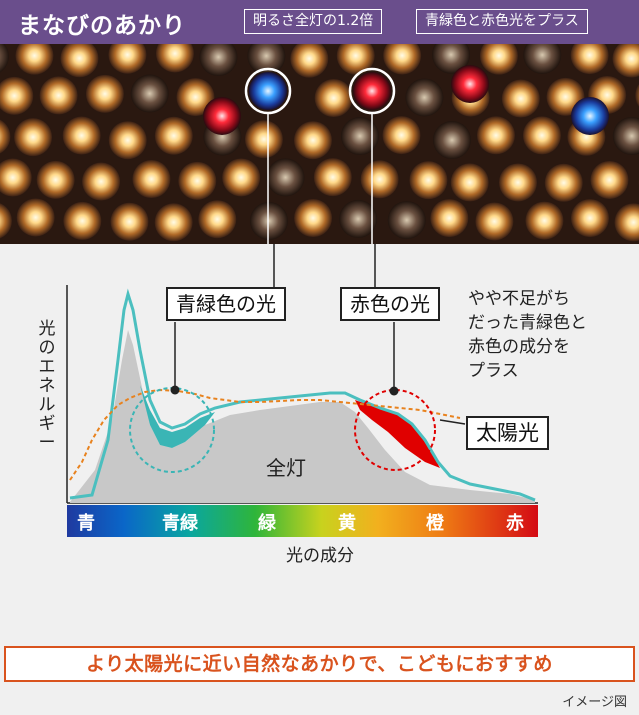  What do you see at coordinates (502, 21) in the screenshot?
I see `added-light-tag: 青緑色と赤色光をプラス` at bounding box center [502, 21].